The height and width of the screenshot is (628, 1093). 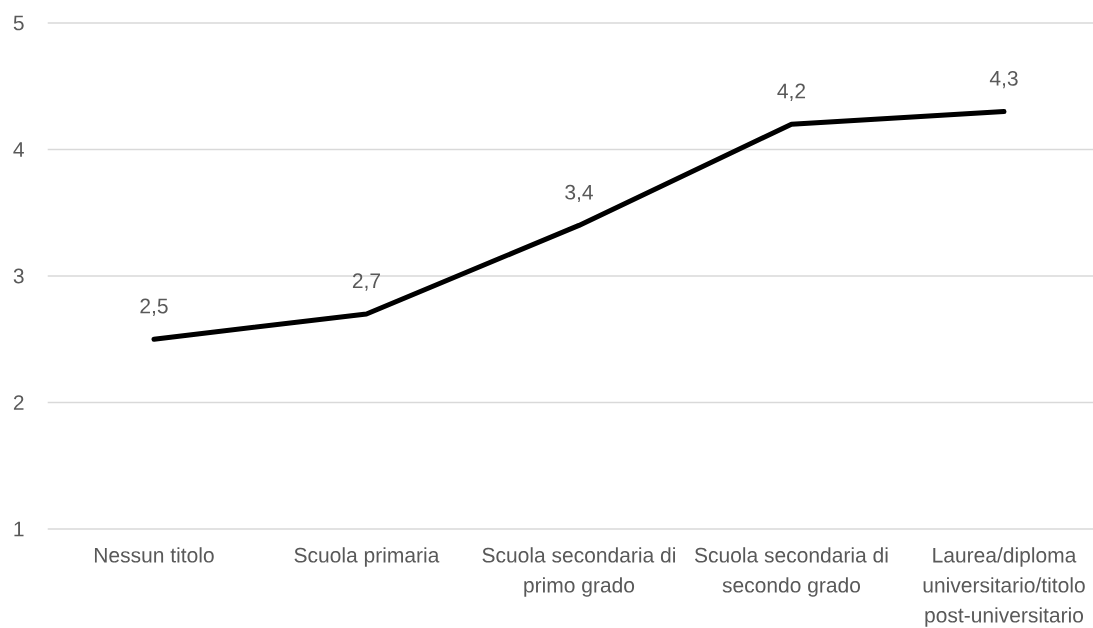 What do you see at coordinates (19, 529) in the screenshot?
I see `y-tick-label: 1` at bounding box center [19, 529].